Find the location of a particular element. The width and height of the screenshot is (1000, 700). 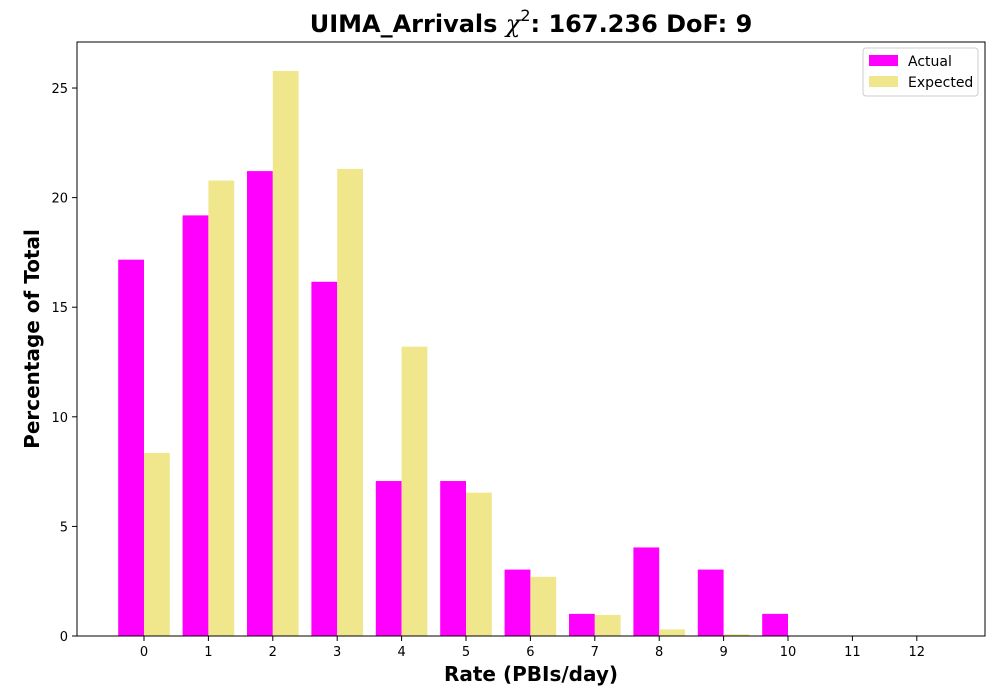

chart-title: UIMA_Arrivals χ2: 167.236 DoF: 9 is located at coordinates (531, 22).